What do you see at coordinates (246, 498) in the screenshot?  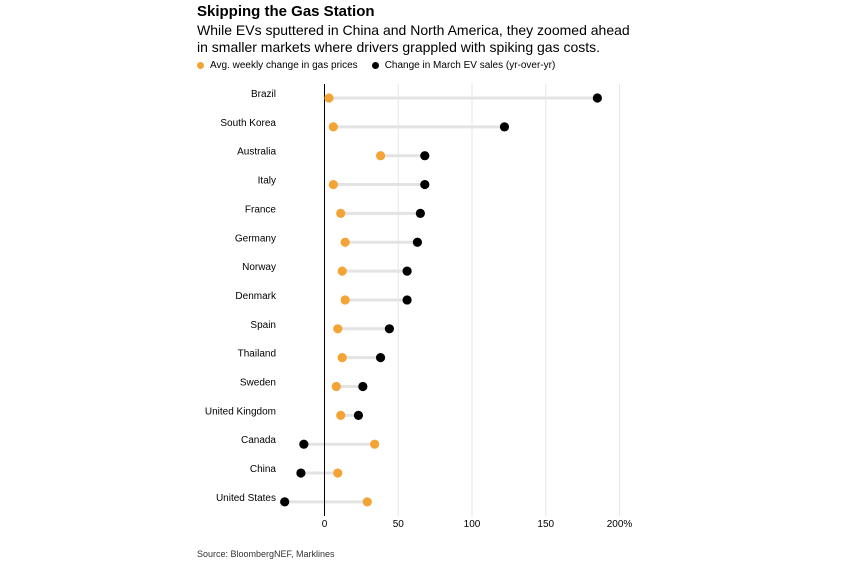 I see `category-label-united-states: United States` at bounding box center [246, 498].